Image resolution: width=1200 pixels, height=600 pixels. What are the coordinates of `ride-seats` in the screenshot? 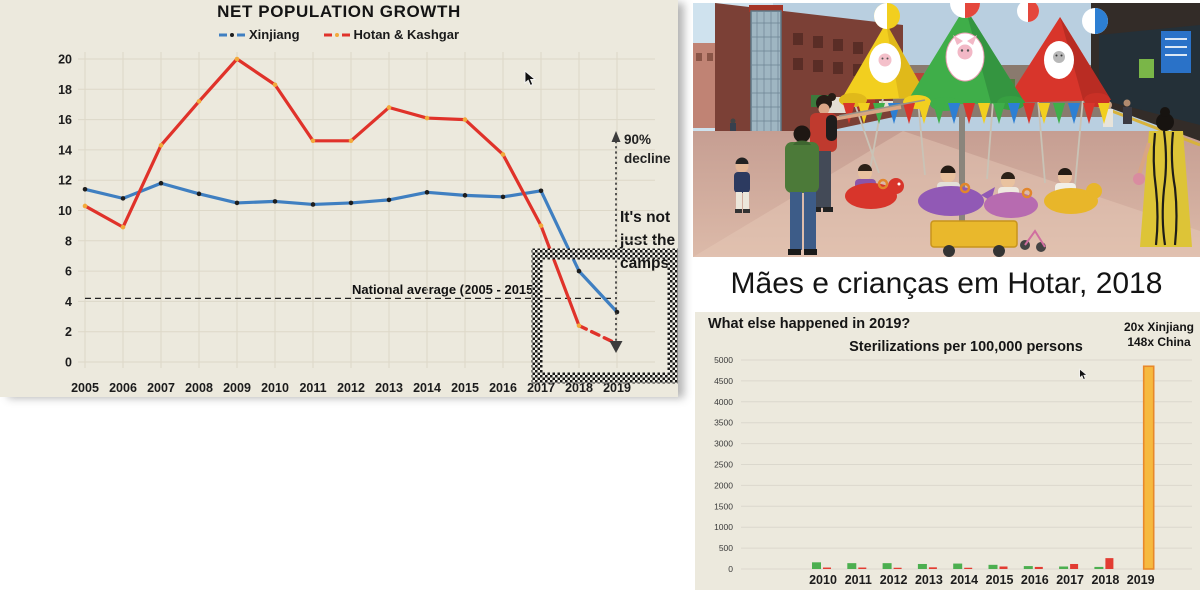 It's located at (973, 191).